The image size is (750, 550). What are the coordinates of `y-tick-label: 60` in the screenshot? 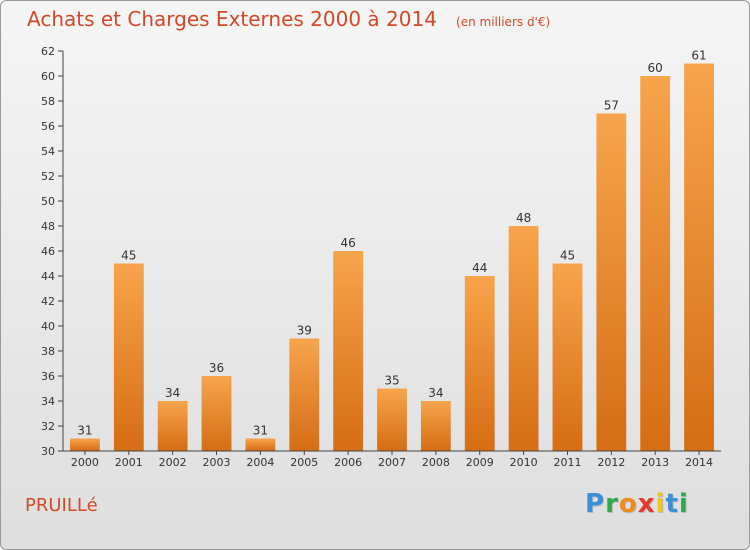 It's located at (48, 76).